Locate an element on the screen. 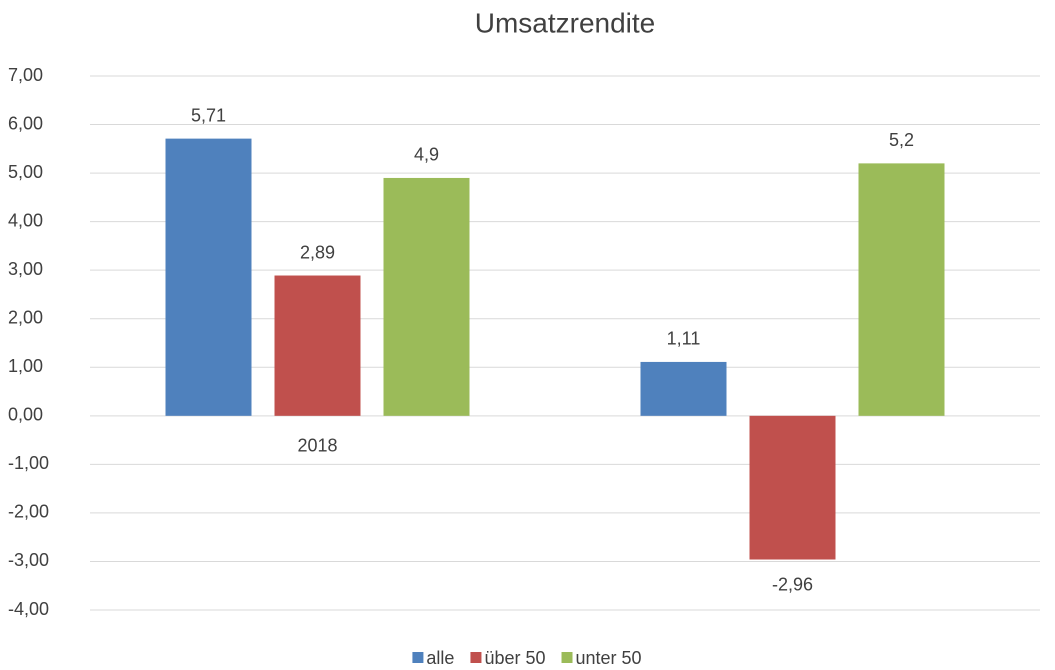 The height and width of the screenshot is (670, 1055). legend-label: über 50 is located at coordinates (514, 658).